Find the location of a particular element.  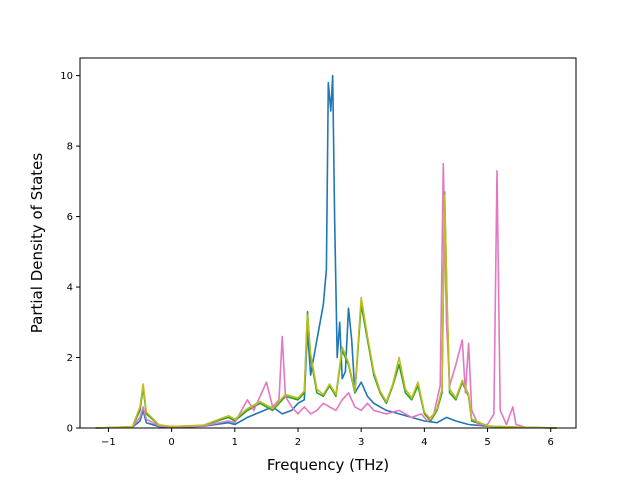

y-axis-ticks: 0 2 4 6 8 10 is located at coordinates (70, 253).